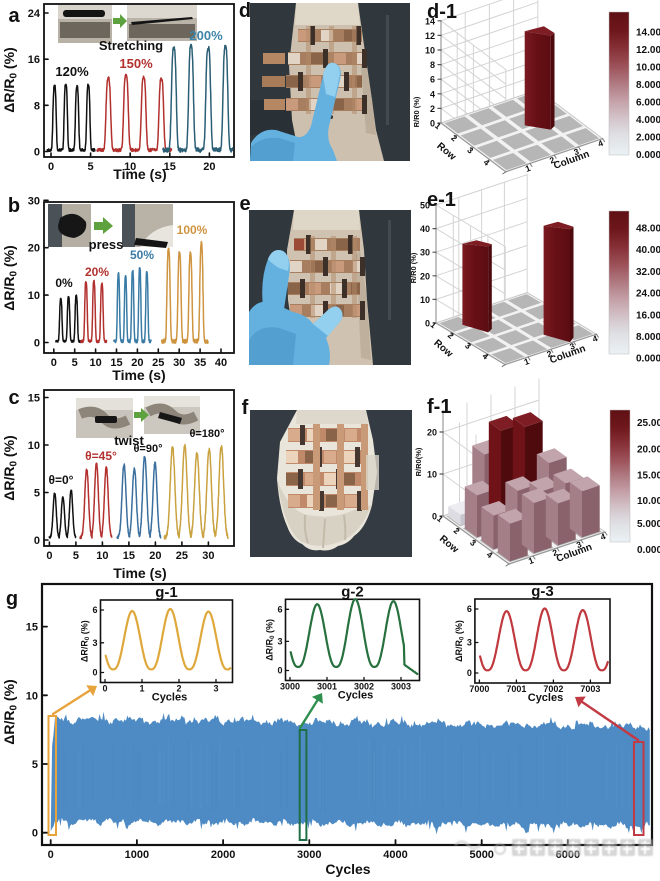 The height and width of the screenshot is (881, 660). What do you see at coordinates (14, 16) in the screenshot?
I see `svg-text: a` at bounding box center [14, 16].